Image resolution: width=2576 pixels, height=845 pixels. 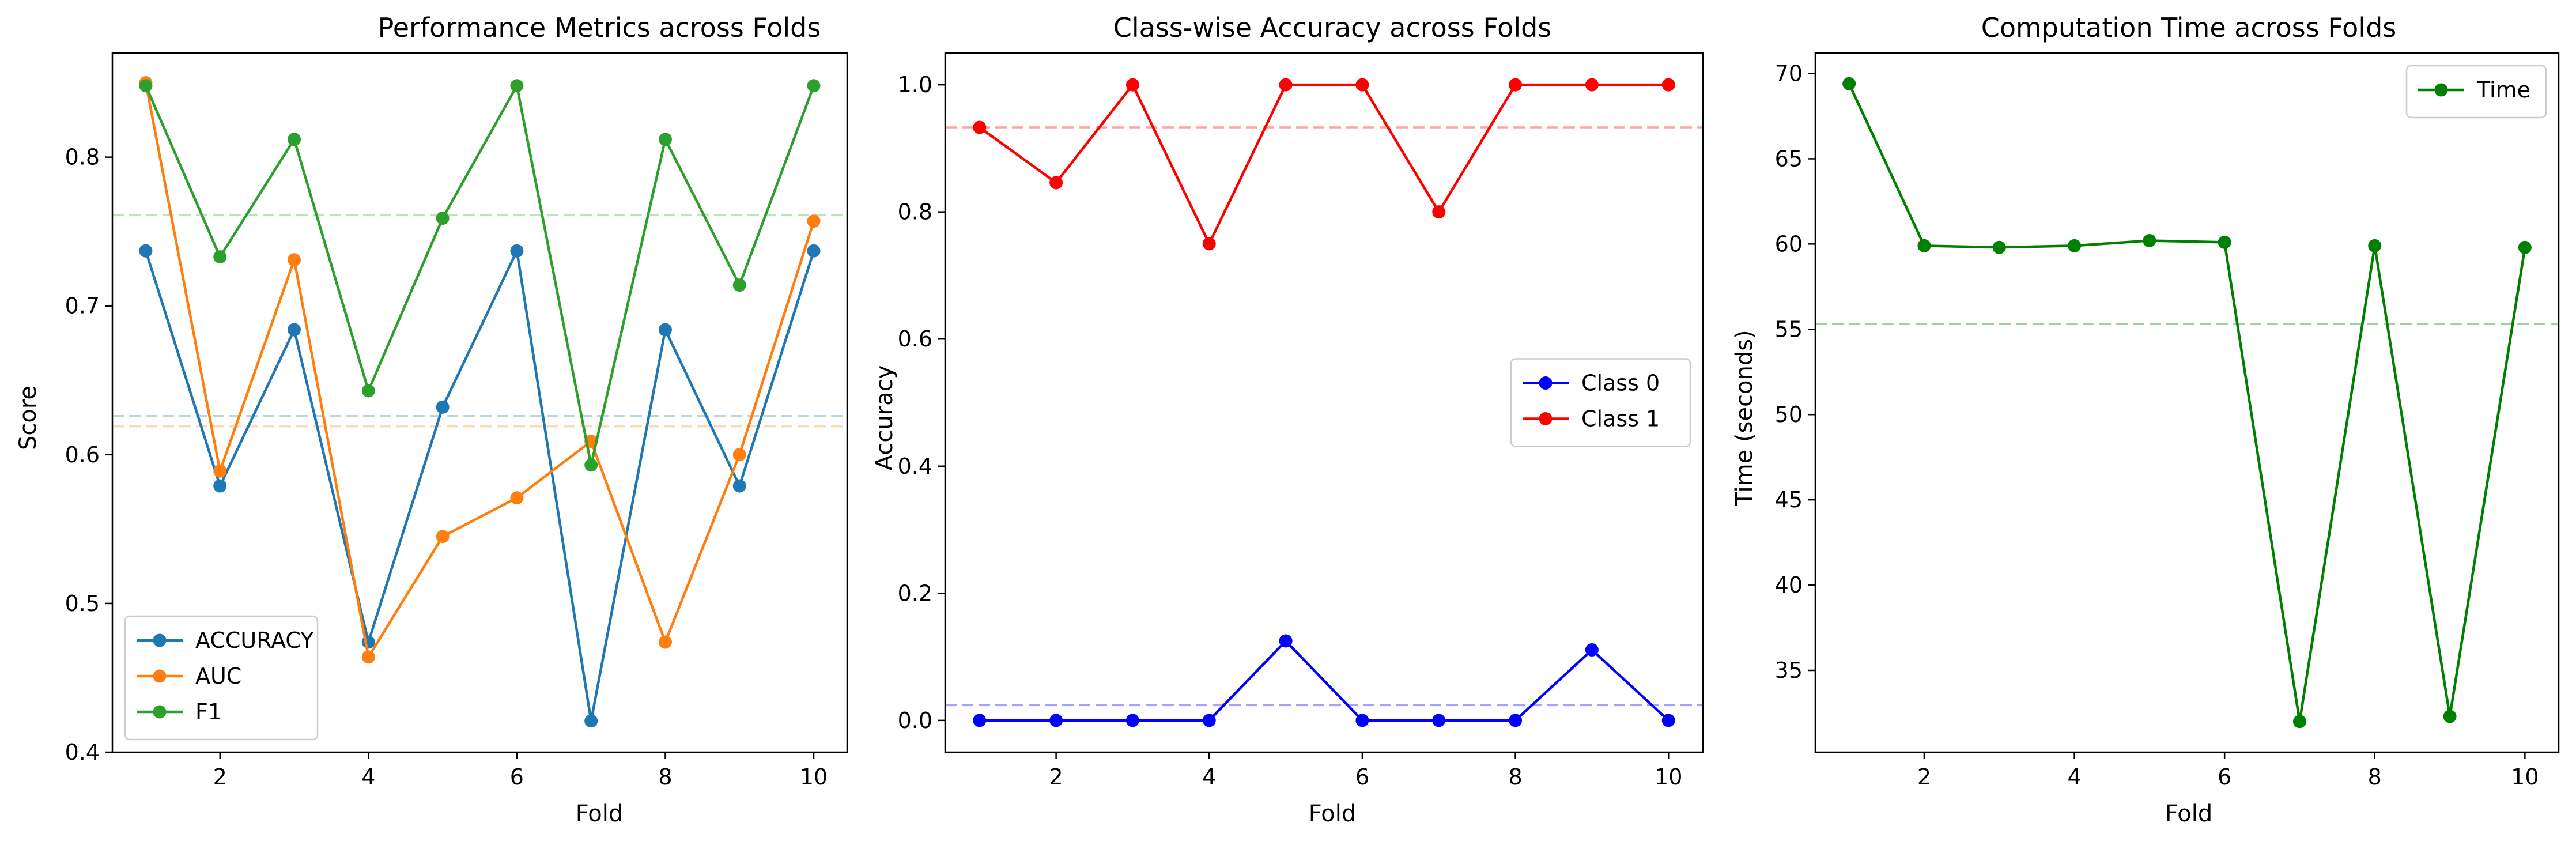 I want to click on legend-label: AUC, so click(x=218, y=676).